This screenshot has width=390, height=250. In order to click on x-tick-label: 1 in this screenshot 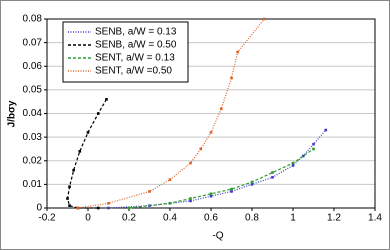, I will do `click(293, 218)`.